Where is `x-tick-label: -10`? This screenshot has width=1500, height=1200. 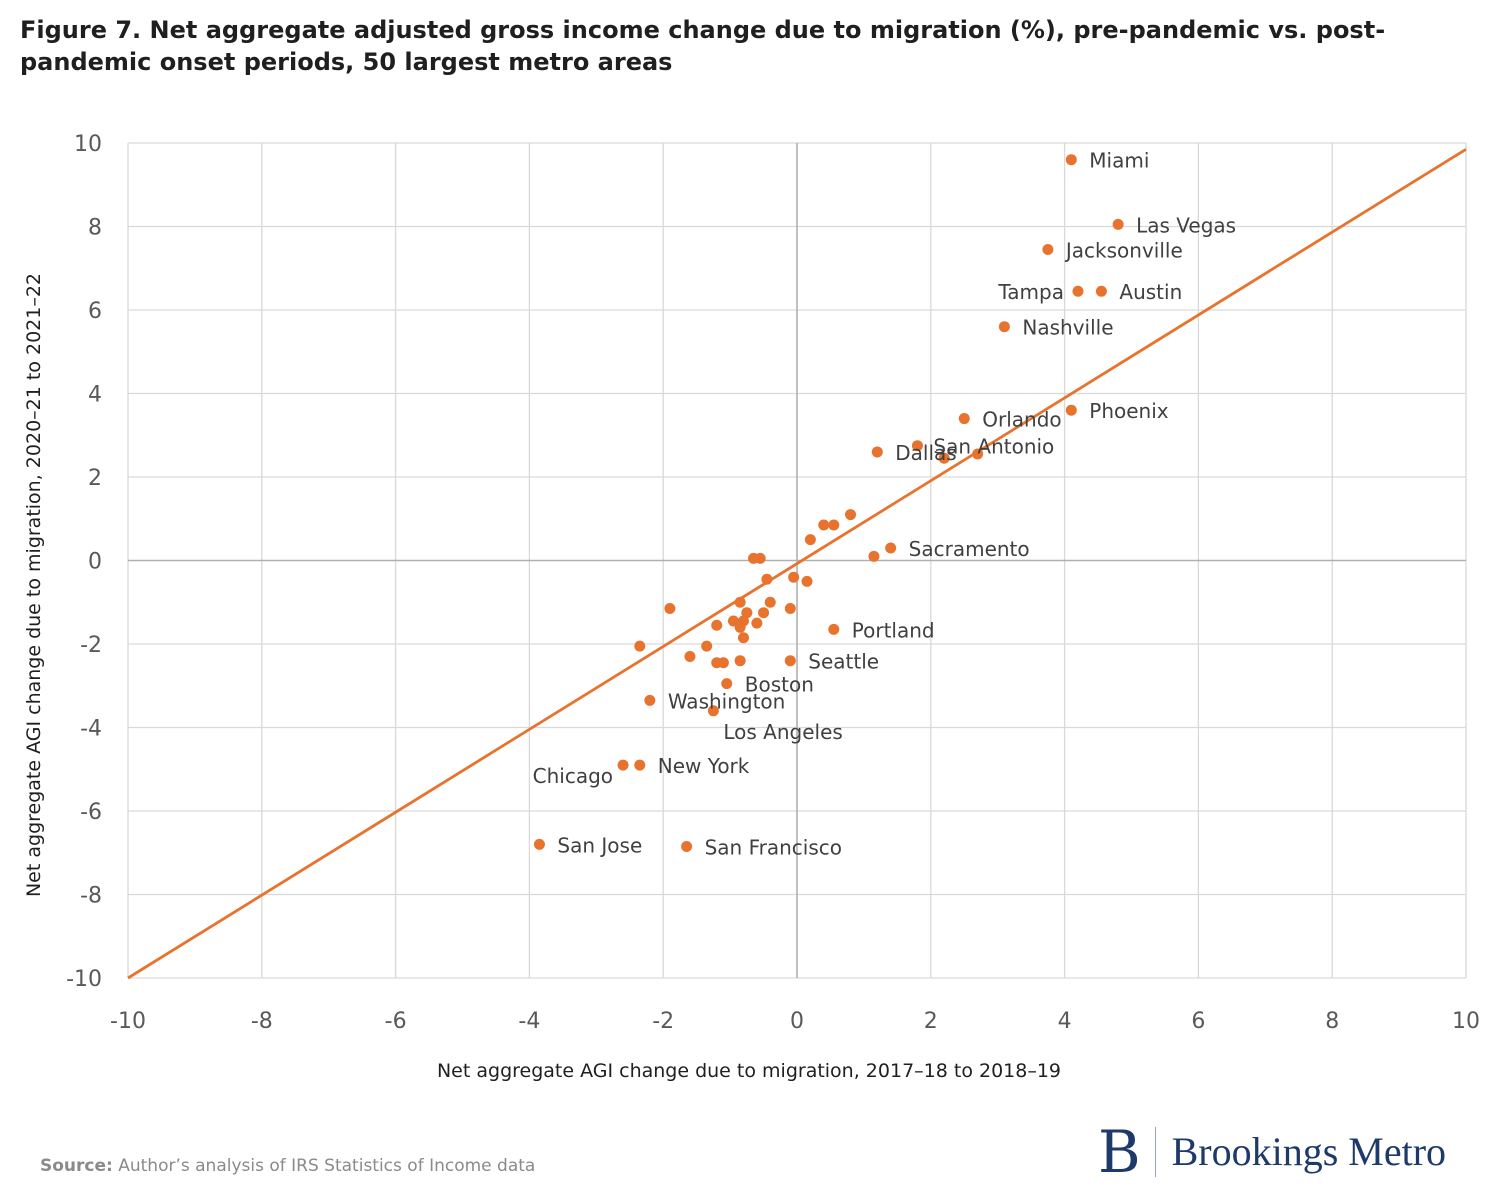 x-tick-label: -10 is located at coordinates (128, 1021).